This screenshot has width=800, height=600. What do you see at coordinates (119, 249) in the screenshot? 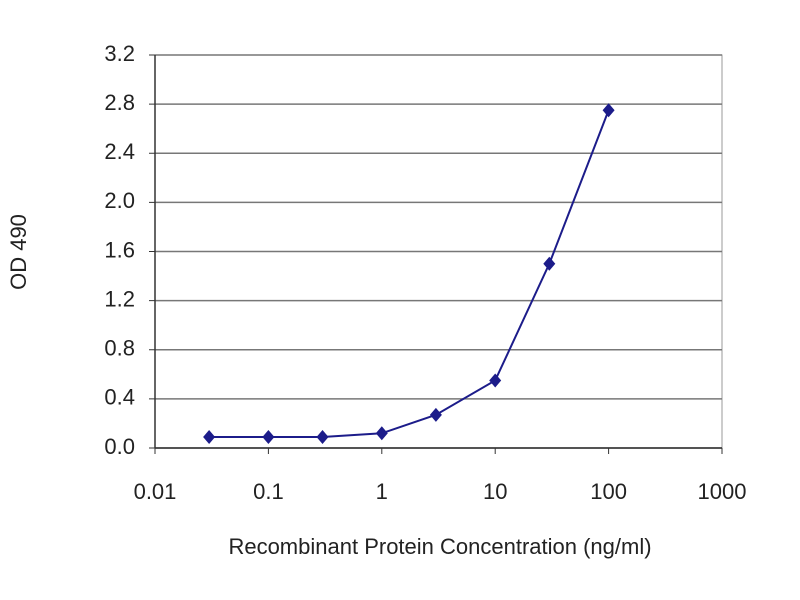
I see `y-tick-label: 1.6` at bounding box center [119, 249].